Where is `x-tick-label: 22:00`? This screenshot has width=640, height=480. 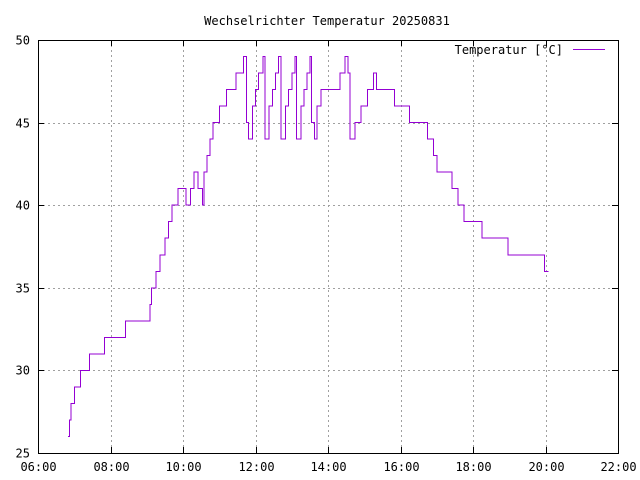
x-tick-label: 22:00 is located at coordinates (618, 467).